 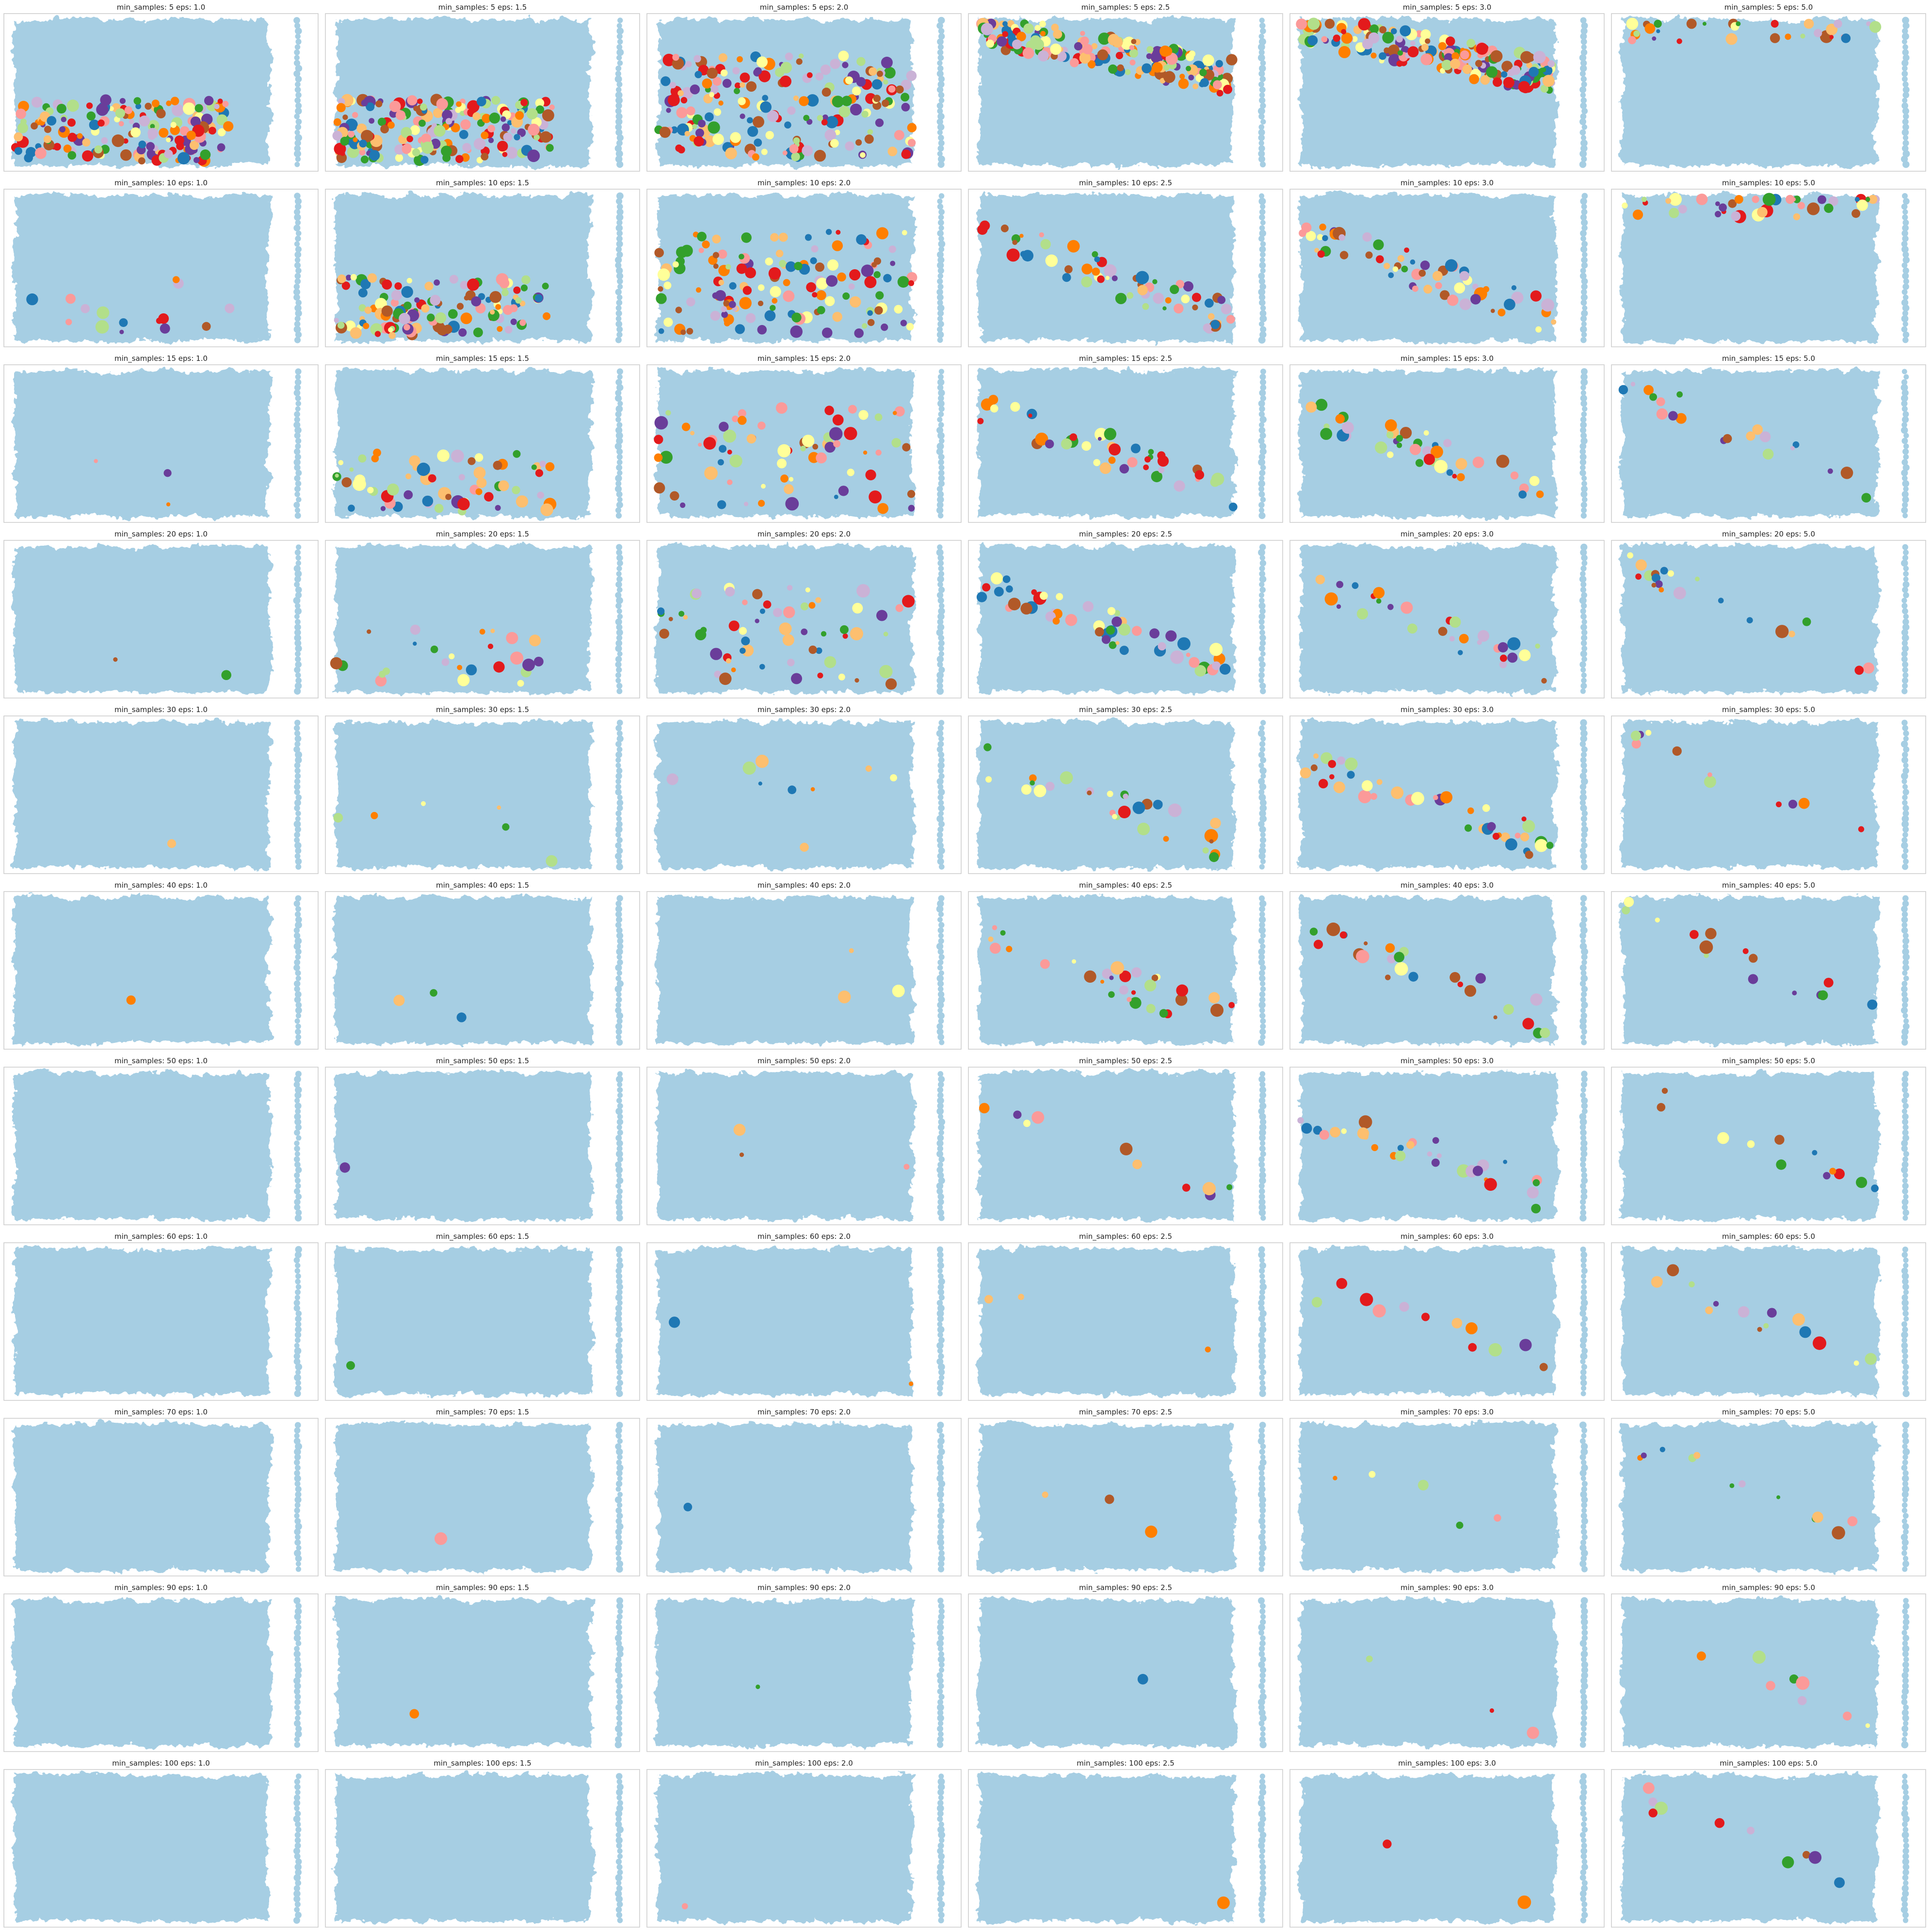 I want to click on subplot-title: min_samples: 70 eps: 1.5, so click(x=482, y=1412).